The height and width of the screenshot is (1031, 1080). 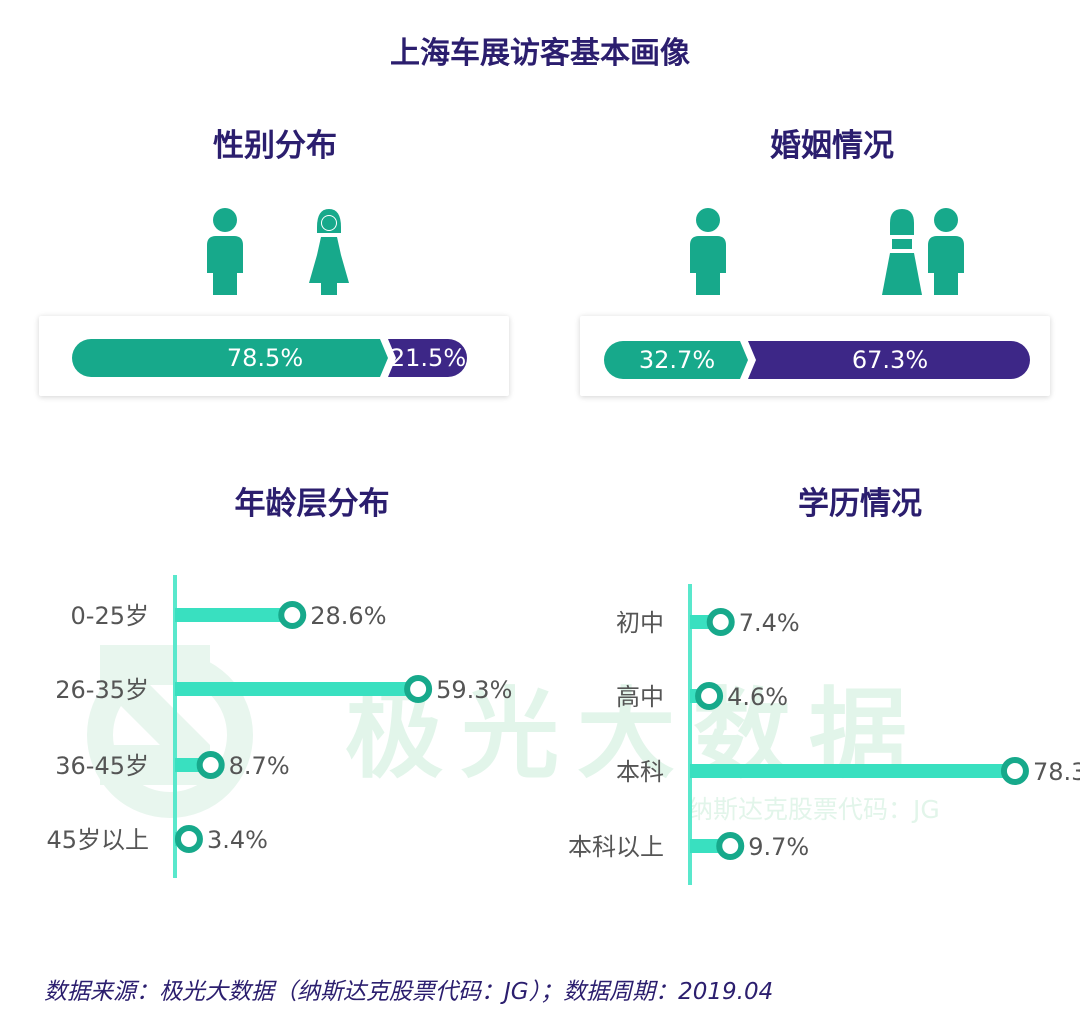 I want to click on age-section-title: 年龄层分布, so click(x=312, y=504).